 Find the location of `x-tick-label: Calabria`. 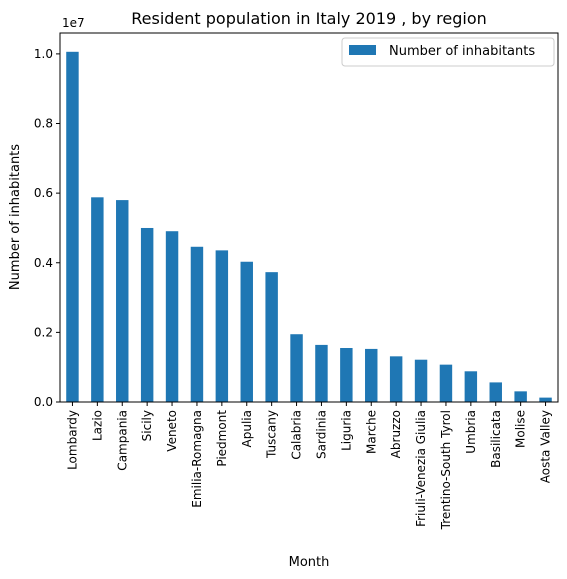

x-tick-label: Calabria is located at coordinates (297, 435).